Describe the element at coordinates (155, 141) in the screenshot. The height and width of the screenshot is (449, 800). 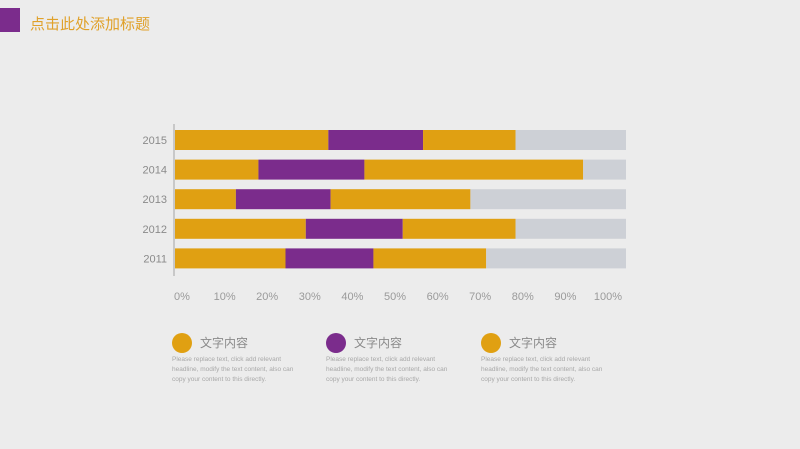
I see `y-tick-label: 2015` at that location.